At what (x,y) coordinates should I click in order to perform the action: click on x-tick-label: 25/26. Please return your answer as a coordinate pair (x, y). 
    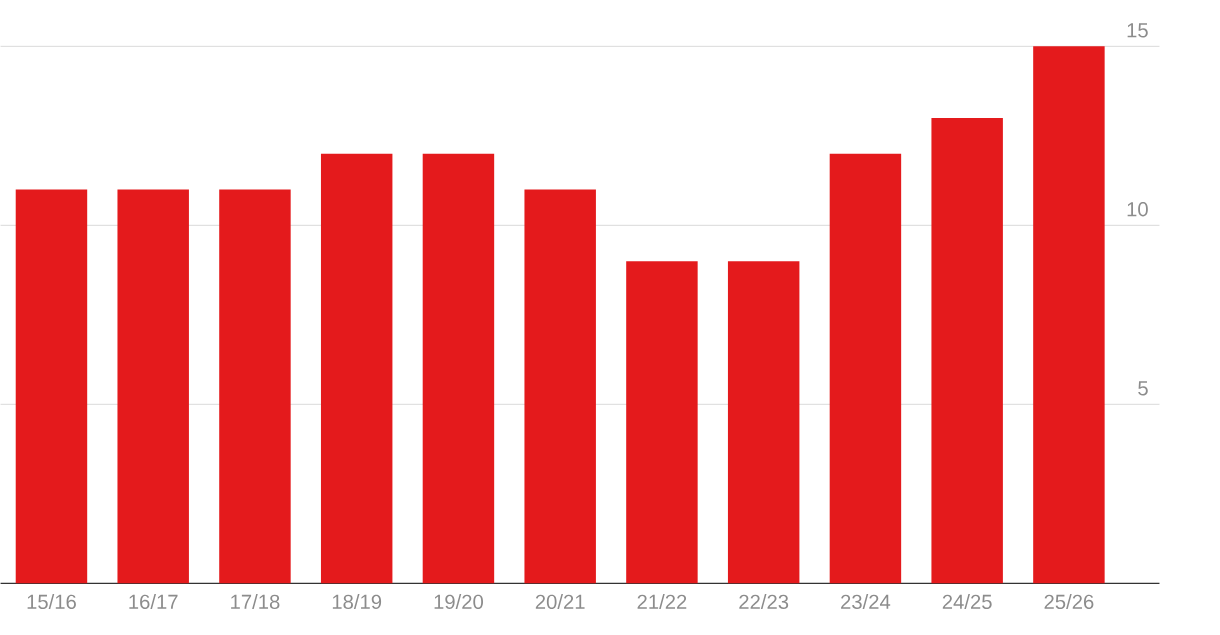
    Looking at the image, I should click on (1069, 601).